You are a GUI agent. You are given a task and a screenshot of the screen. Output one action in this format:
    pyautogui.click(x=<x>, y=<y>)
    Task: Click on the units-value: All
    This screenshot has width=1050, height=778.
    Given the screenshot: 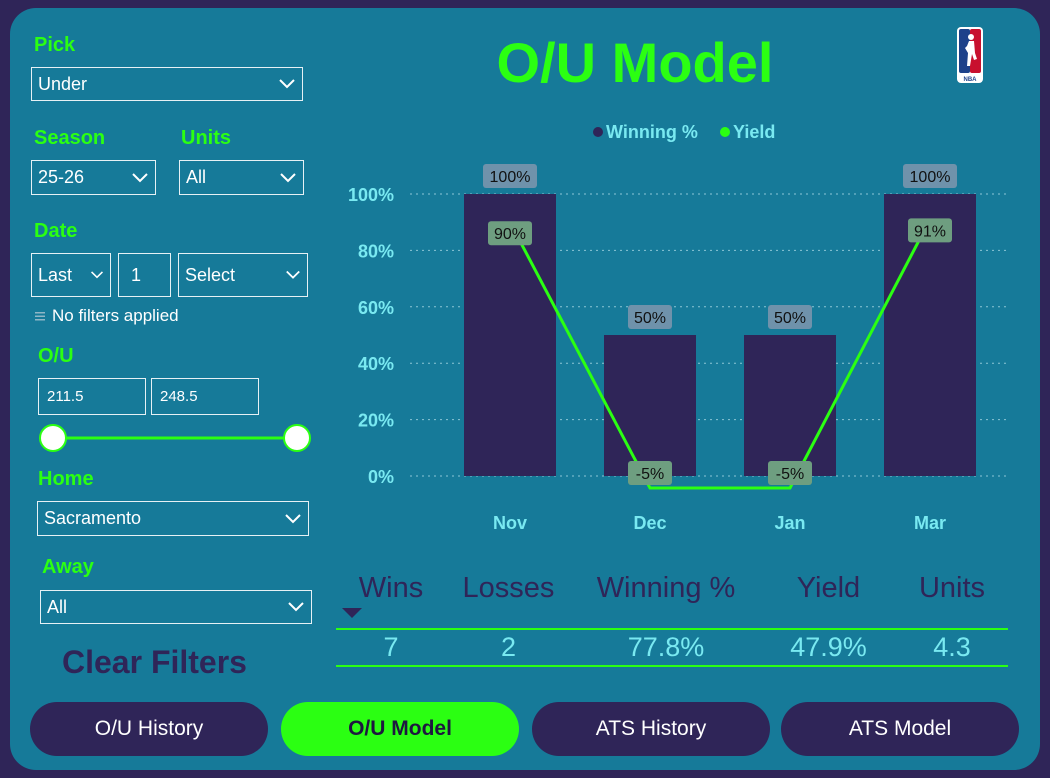 What is the action you would take?
    pyautogui.click(x=196, y=177)
    